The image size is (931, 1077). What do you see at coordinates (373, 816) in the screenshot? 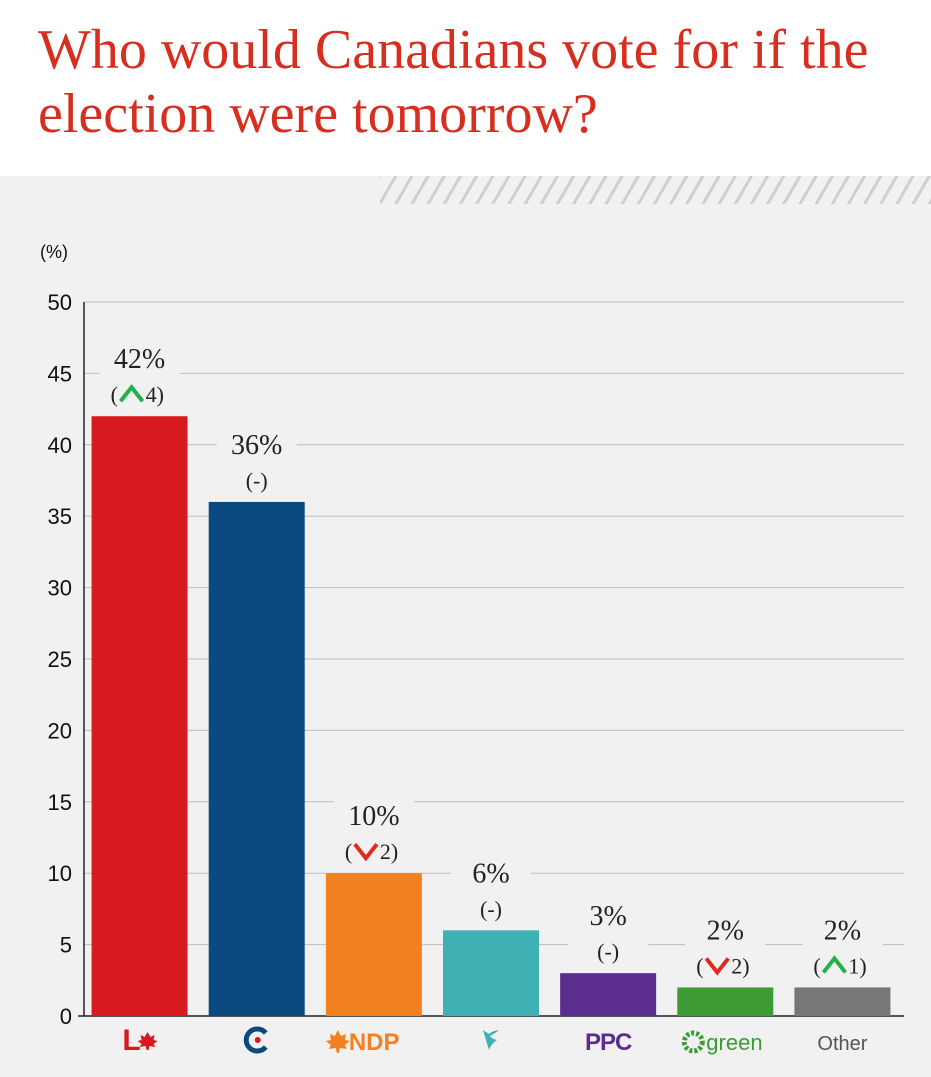
I see `value-label: 10%` at bounding box center [373, 816].